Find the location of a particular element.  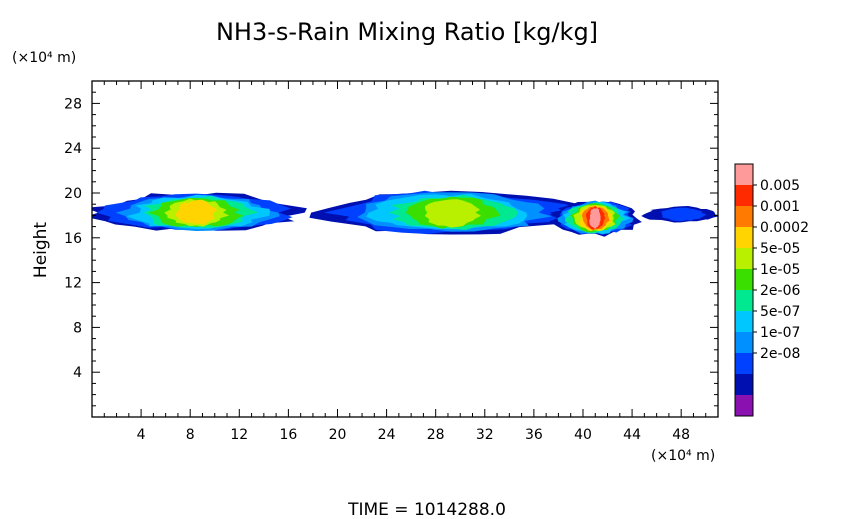

y-tick-label: 4 is located at coordinates (77, 373).